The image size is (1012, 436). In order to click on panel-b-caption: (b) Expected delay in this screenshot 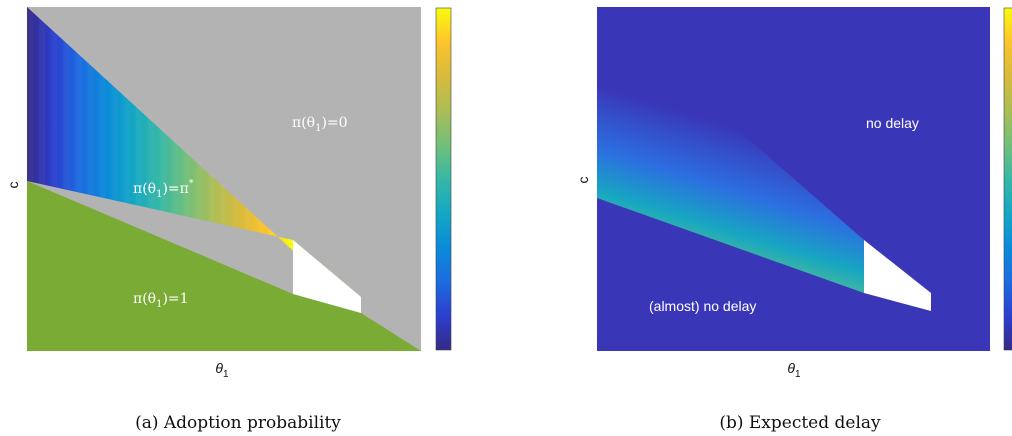, I will do `click(800, 423)`.